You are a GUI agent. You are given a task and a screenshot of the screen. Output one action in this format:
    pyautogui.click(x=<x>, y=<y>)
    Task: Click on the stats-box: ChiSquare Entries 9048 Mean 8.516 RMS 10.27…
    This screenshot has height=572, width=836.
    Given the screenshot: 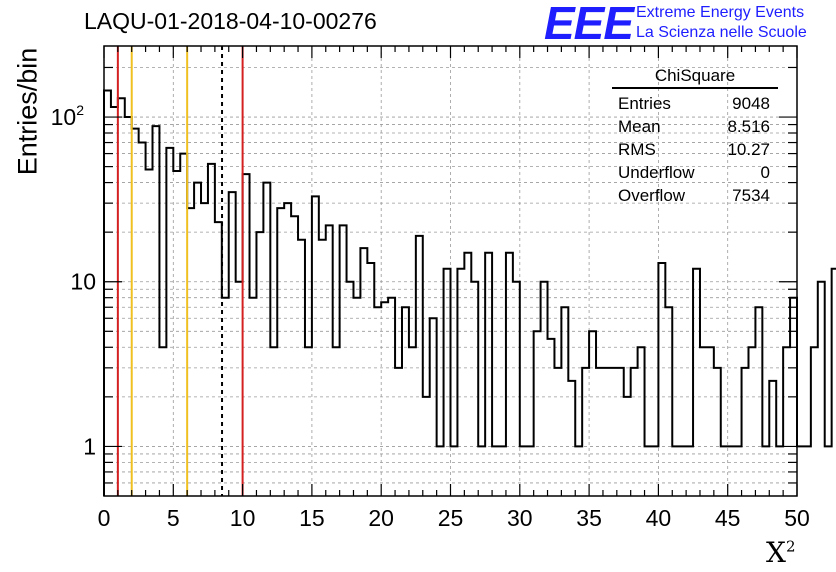 What is the action you would take?
    pyautogui.click(x=695, y=136)
    